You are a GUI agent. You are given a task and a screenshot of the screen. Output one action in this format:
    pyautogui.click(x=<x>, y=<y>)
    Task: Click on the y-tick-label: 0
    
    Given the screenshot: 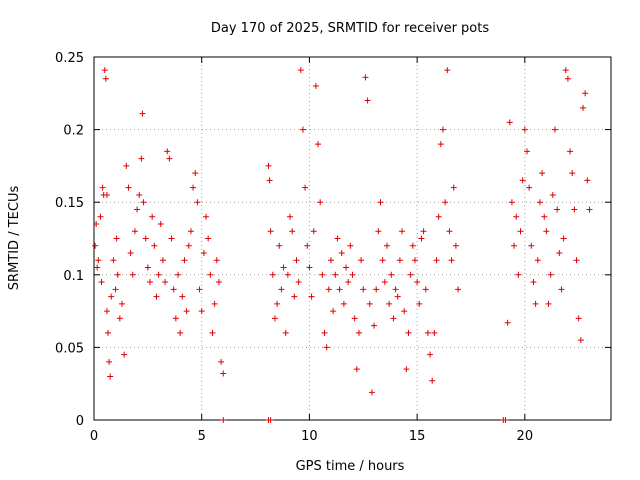 What is the action you would take?
    pyautogui.click(x=80, y=421)
    